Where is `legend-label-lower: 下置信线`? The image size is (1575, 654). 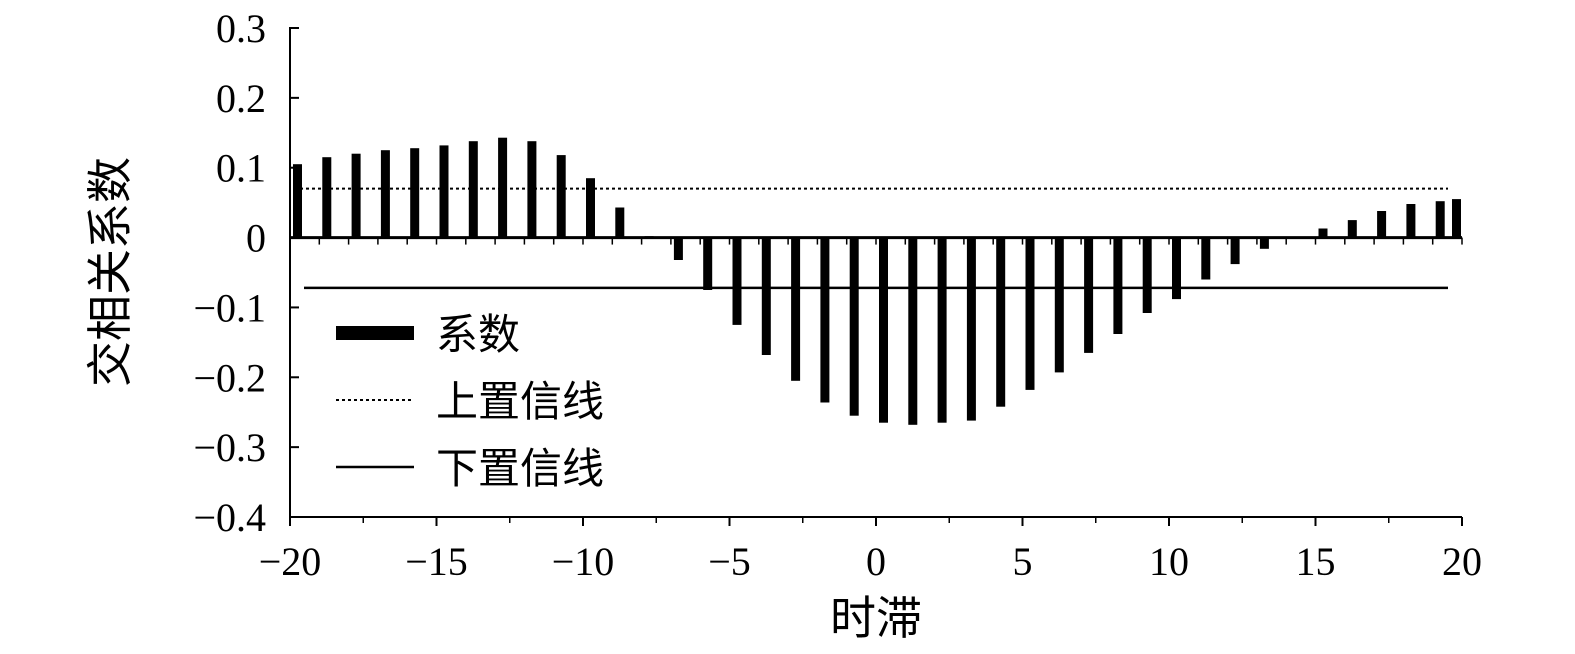
legend-label-lower: 下置信线 is located at coordinates (520, 468).